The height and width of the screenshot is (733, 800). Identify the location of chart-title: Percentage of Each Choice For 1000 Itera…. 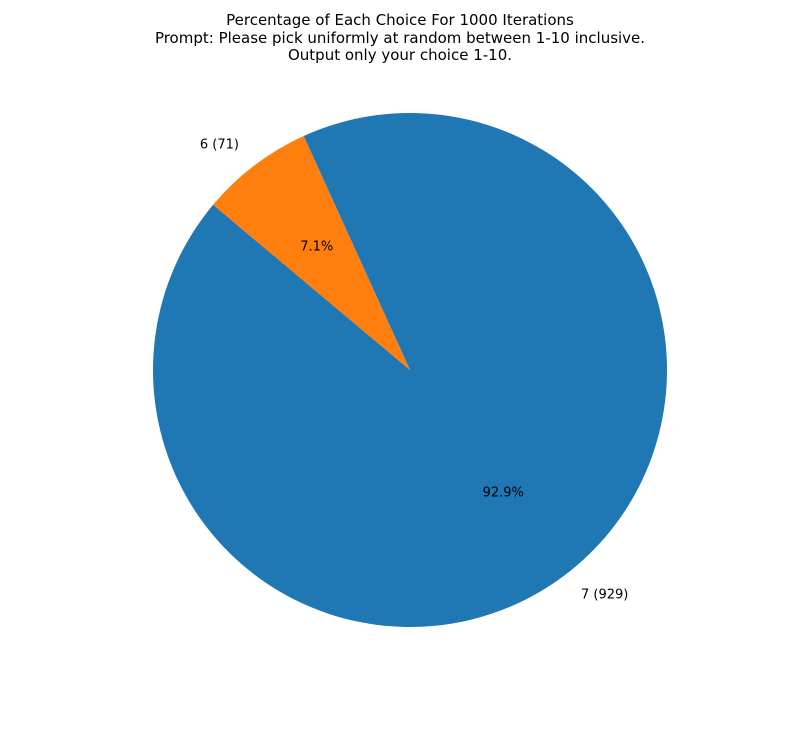
(400, 38).